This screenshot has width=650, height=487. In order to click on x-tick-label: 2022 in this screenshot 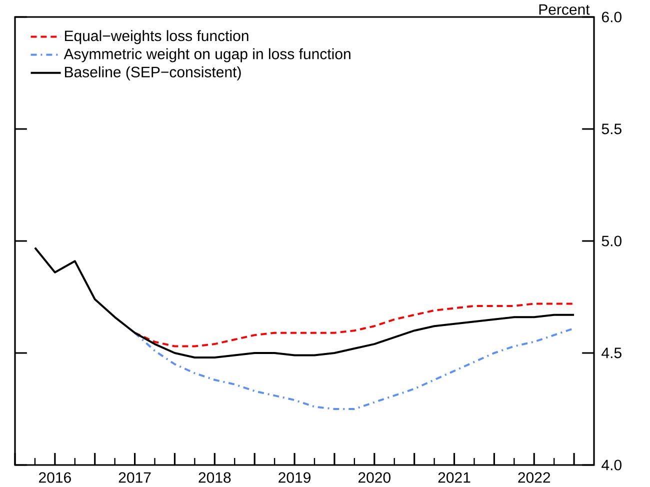, I will do `click(534, 477)`.